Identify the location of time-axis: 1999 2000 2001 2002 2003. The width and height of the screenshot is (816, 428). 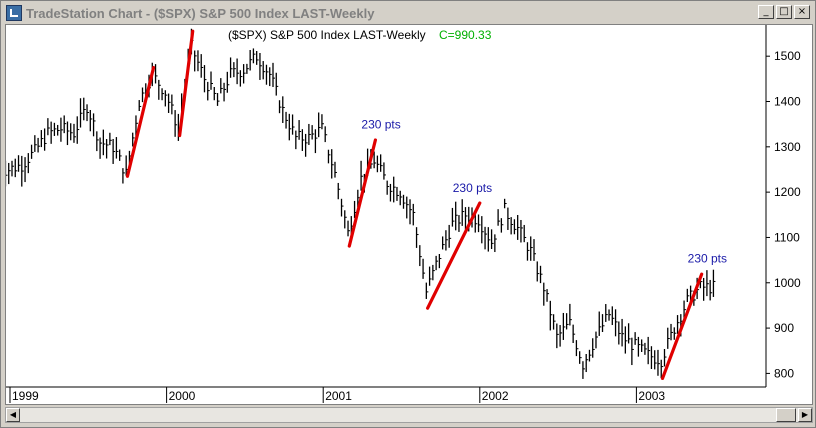
(337, 395).